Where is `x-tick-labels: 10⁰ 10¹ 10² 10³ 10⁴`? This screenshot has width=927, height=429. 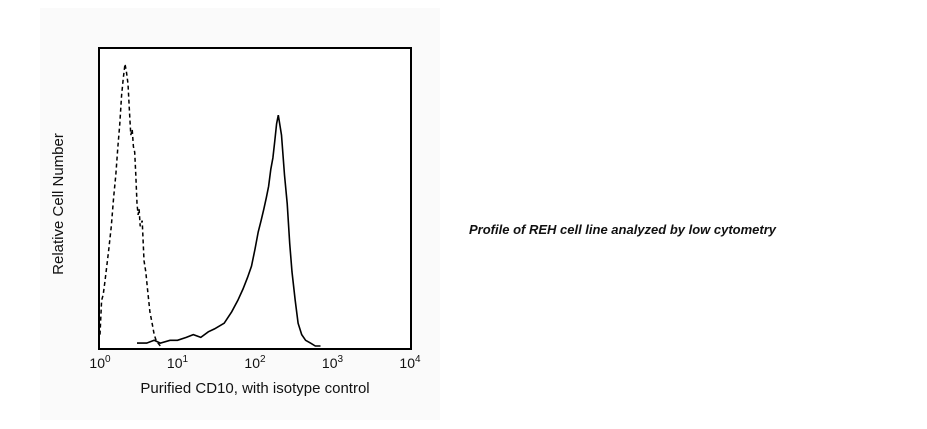
x-tick-labels: 10⁰ 10¹ 10² 10³ 10⁴ is located at coordinates (255, 362).